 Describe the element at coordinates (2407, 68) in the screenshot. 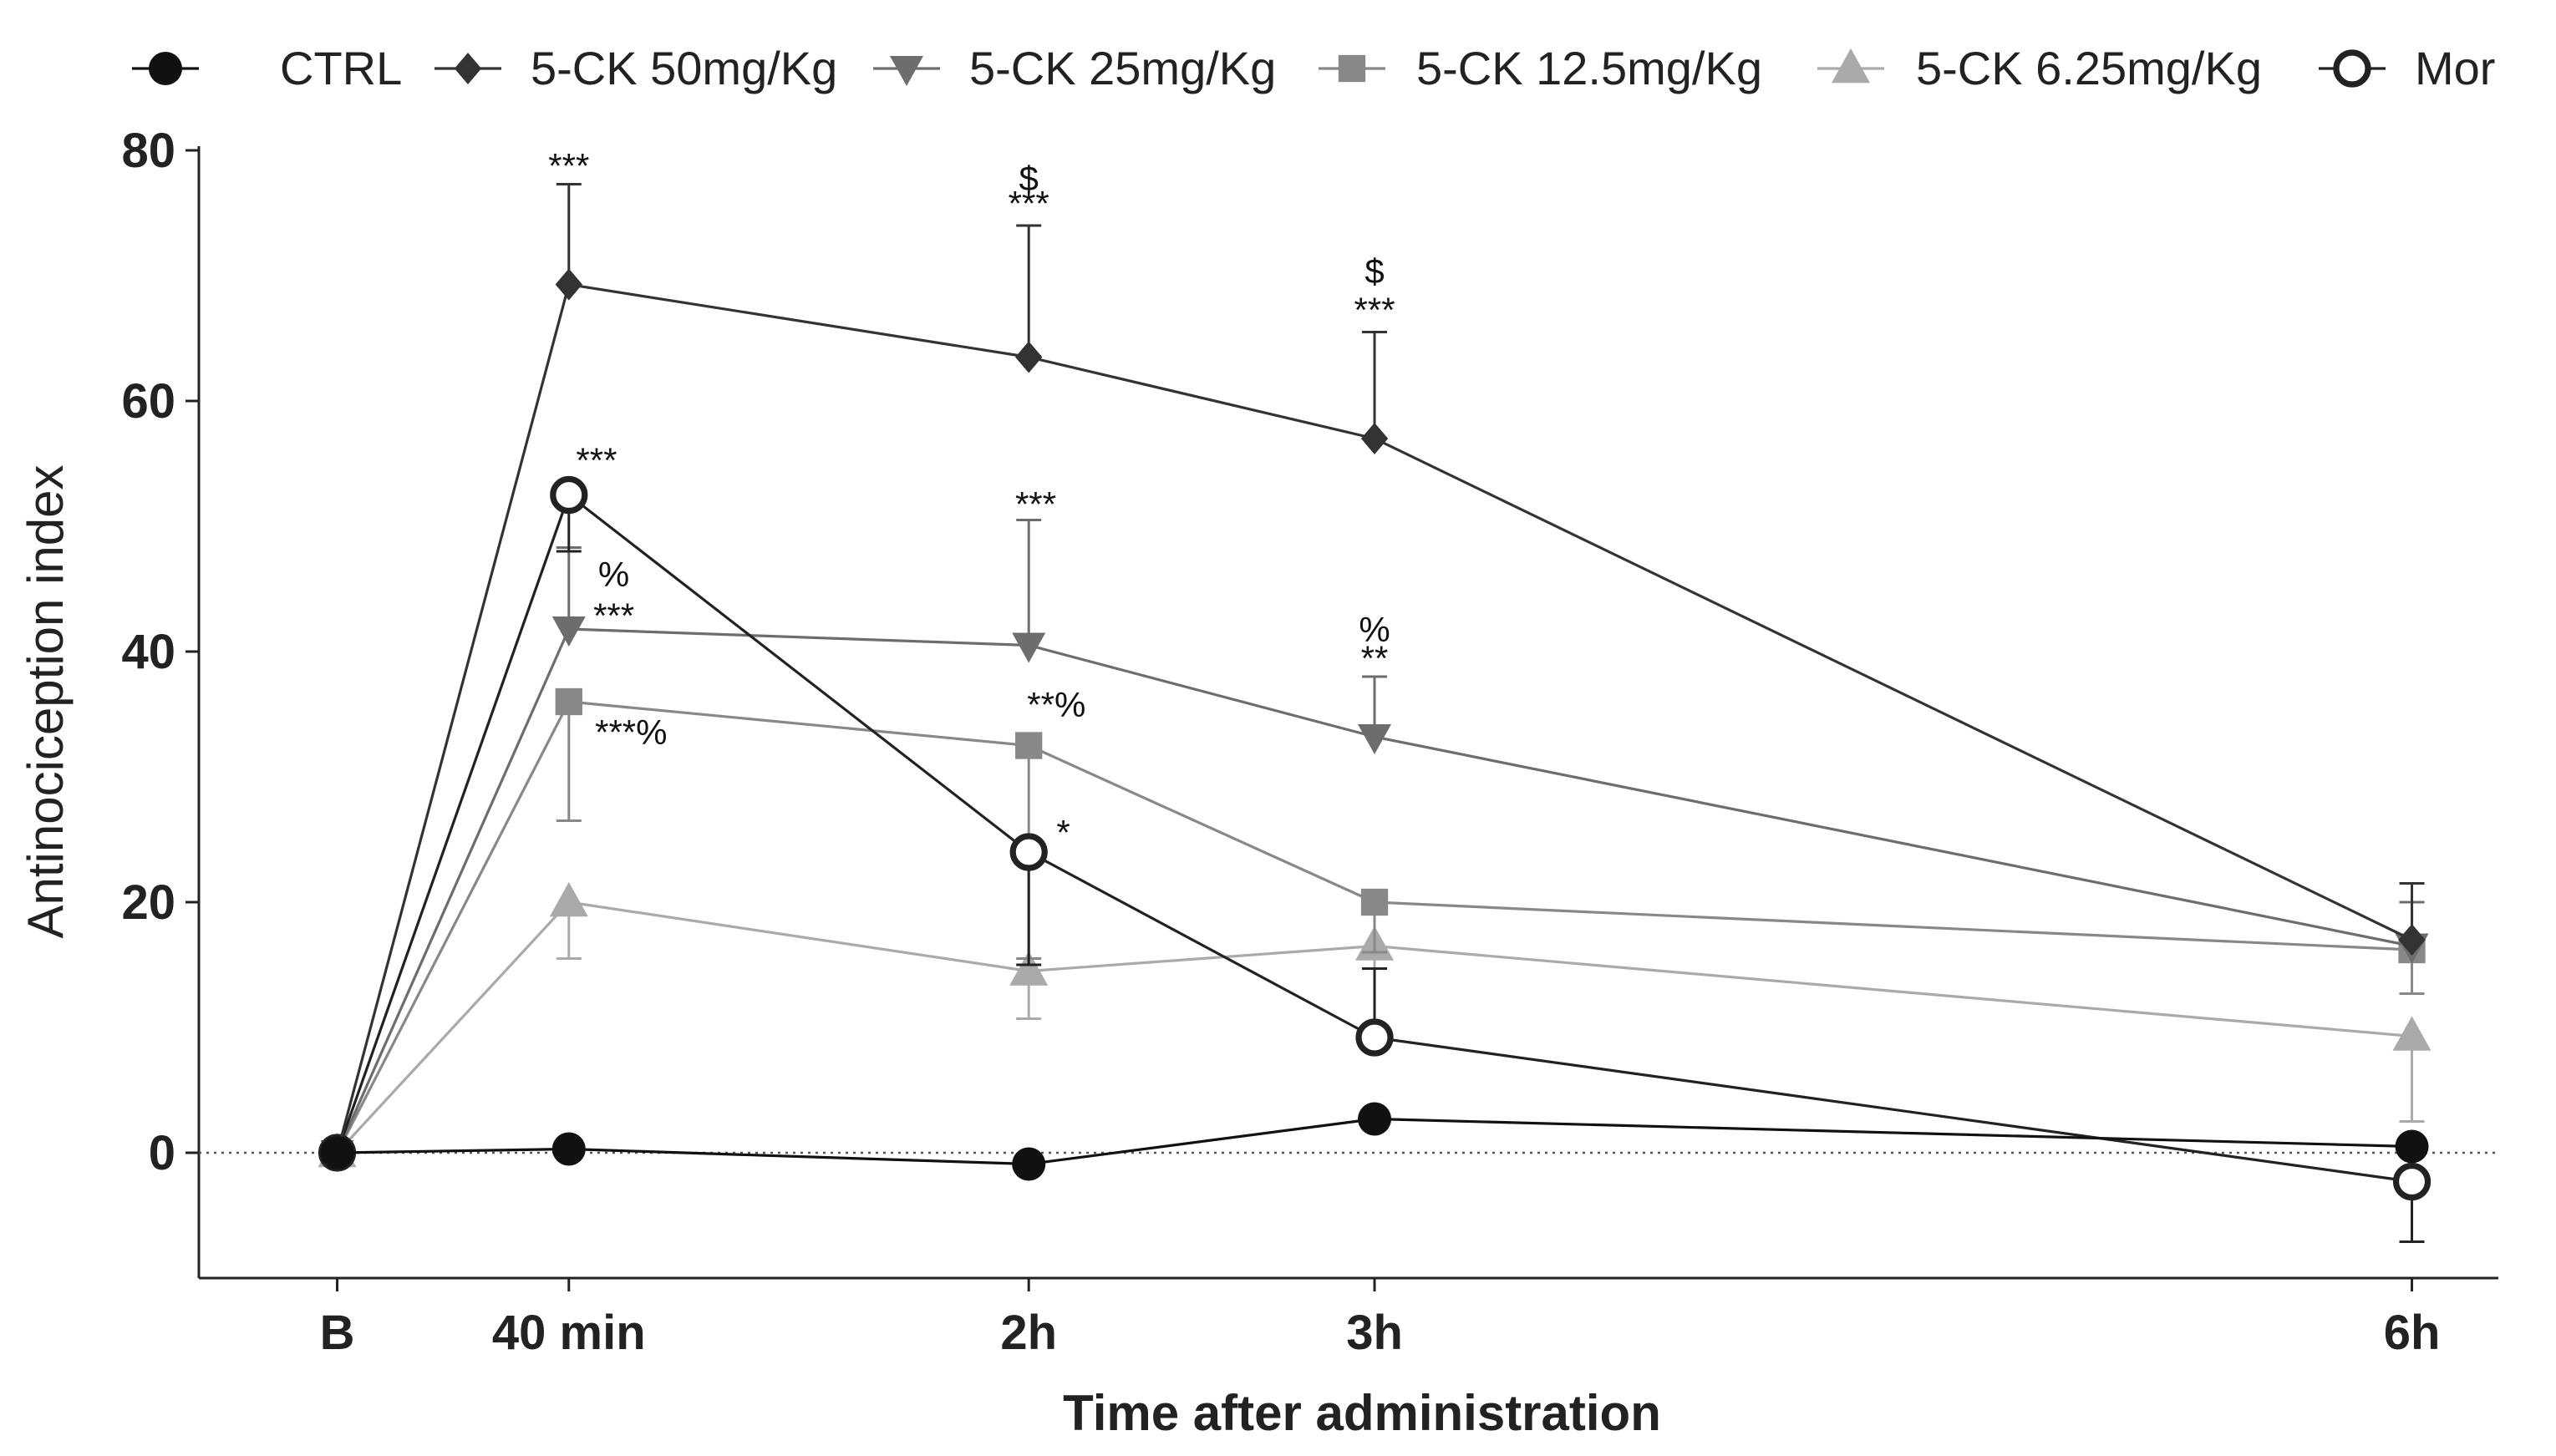

I see `legend-item-mor: Mor` at that location.